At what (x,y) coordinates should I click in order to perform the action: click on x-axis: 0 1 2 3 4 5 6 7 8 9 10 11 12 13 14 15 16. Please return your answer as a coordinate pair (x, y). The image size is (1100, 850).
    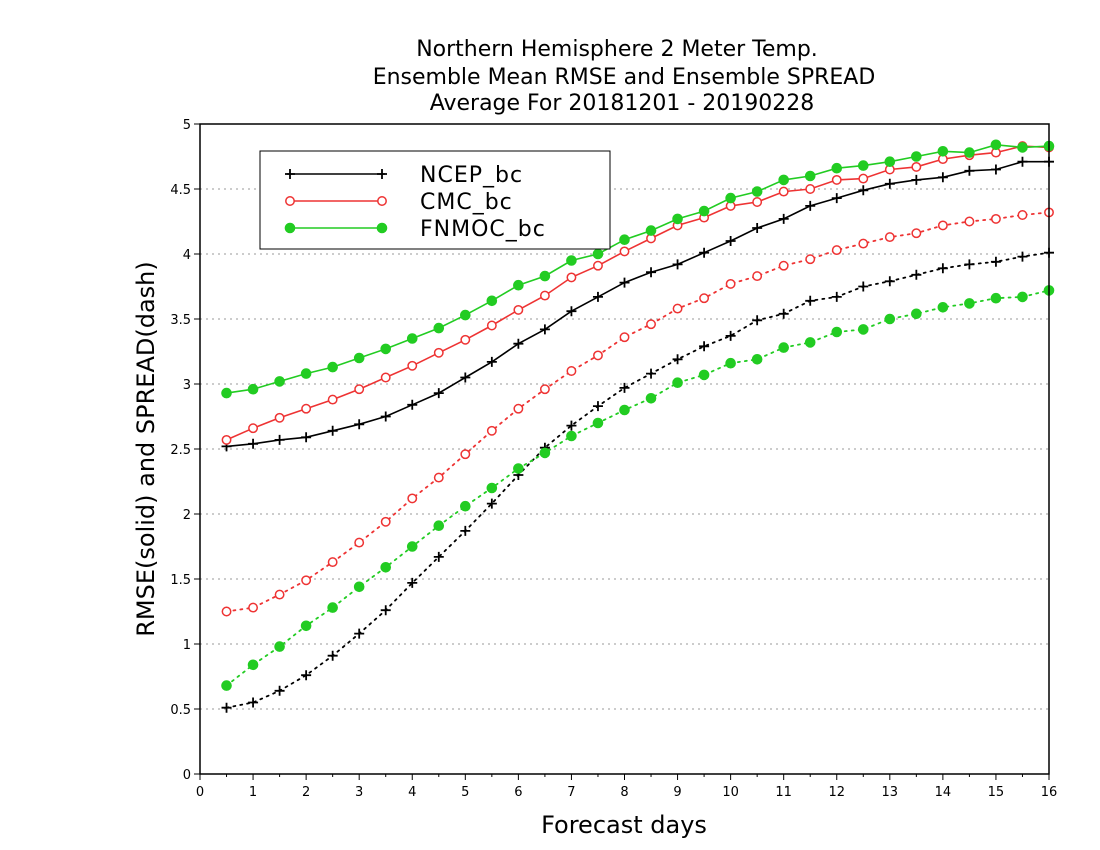
    Looking at the image, I should click on (626, 787).